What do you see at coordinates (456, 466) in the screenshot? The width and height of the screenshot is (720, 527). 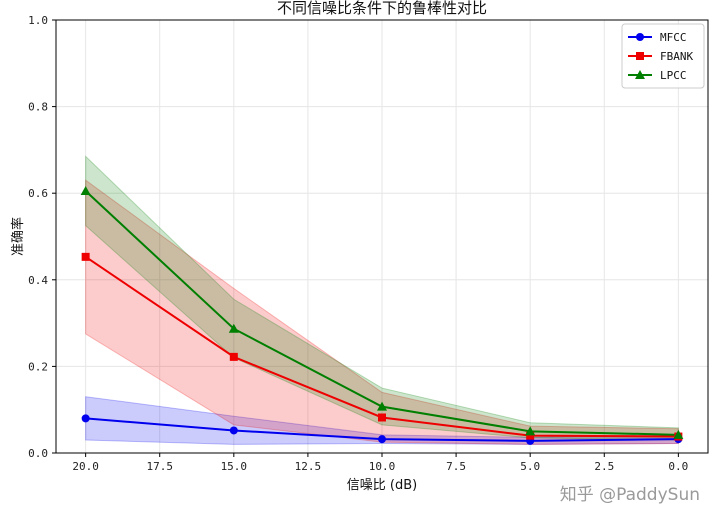 I see `x-tick-label: 7.5` at bounding box center [456, 466].